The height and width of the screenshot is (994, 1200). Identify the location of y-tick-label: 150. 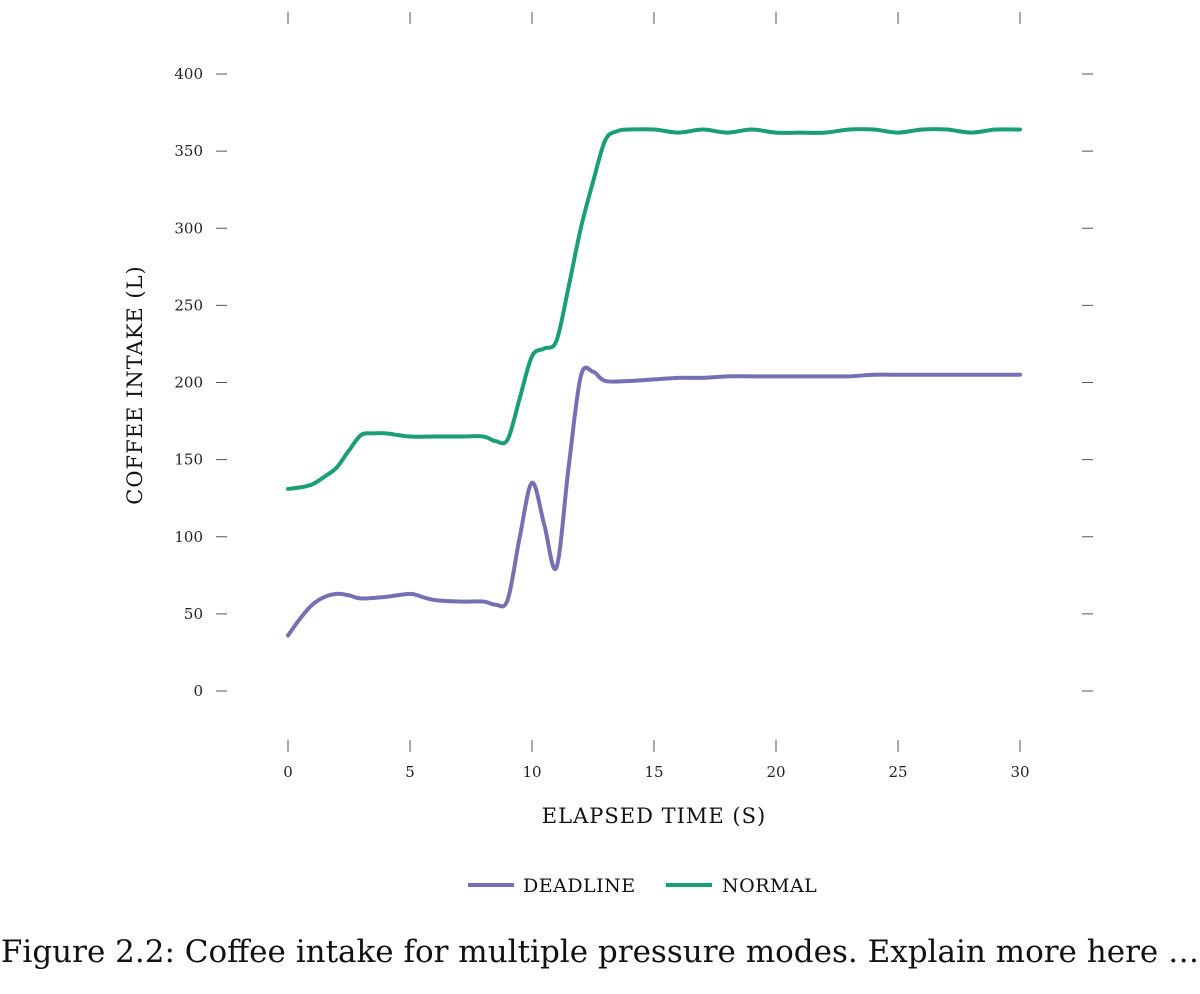
(188, 460).